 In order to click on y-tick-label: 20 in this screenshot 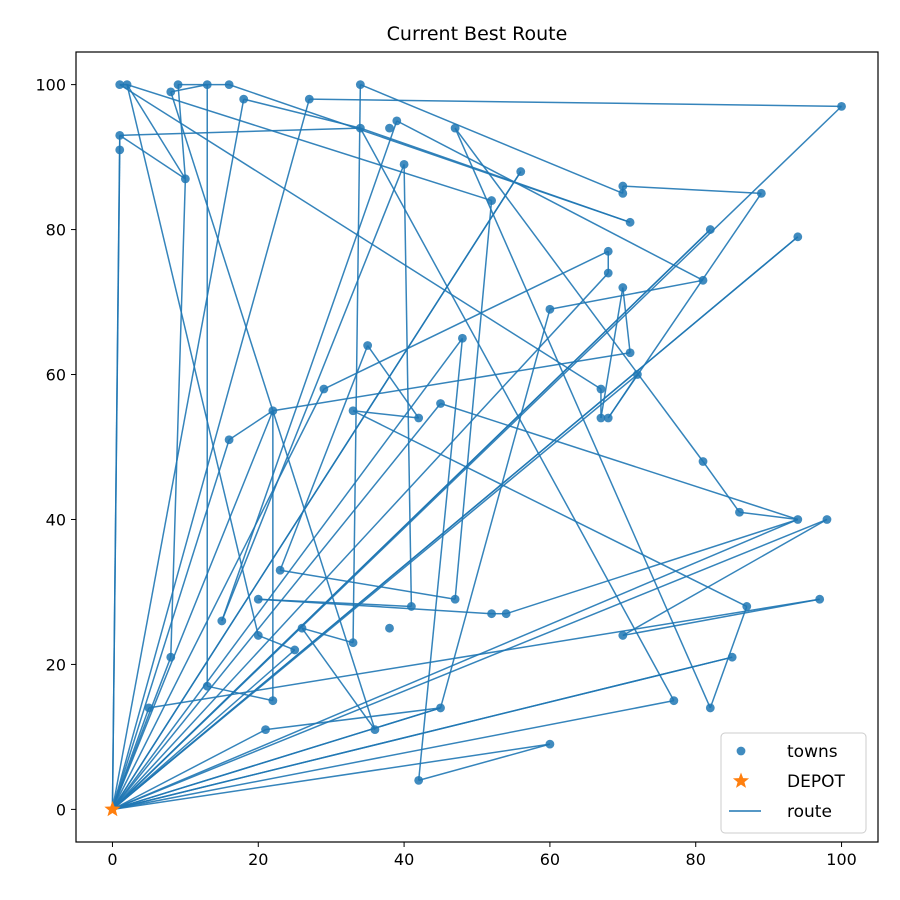, I will do `click(56, 664)`.